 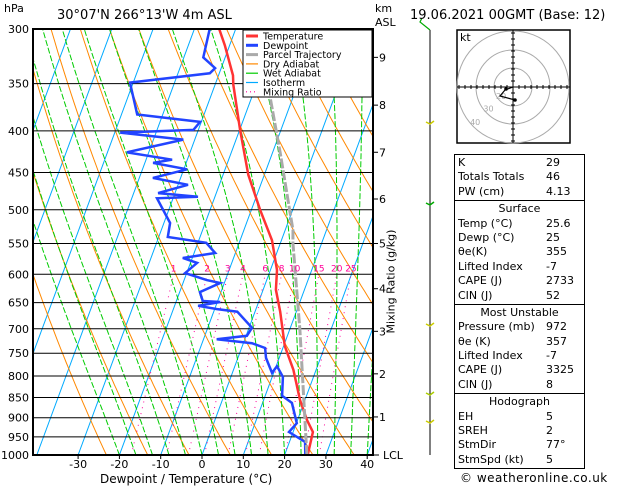 I want to click on km-tick-label: 5, so click(x=382, y=243).